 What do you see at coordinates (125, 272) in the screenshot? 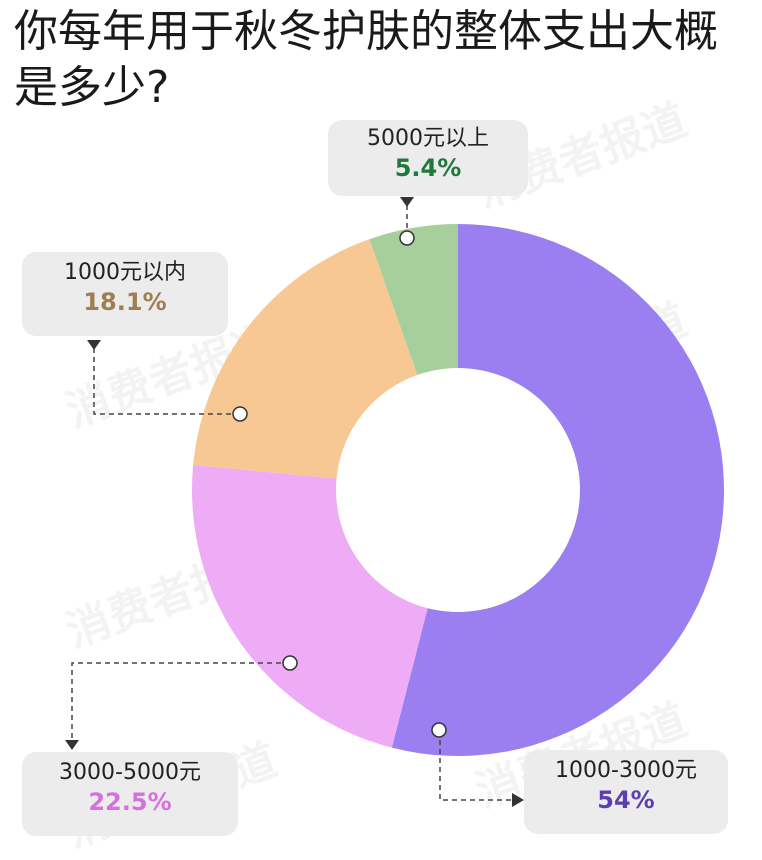
I see `slice-label: 1000元以内` at bounding box center [125, 272].